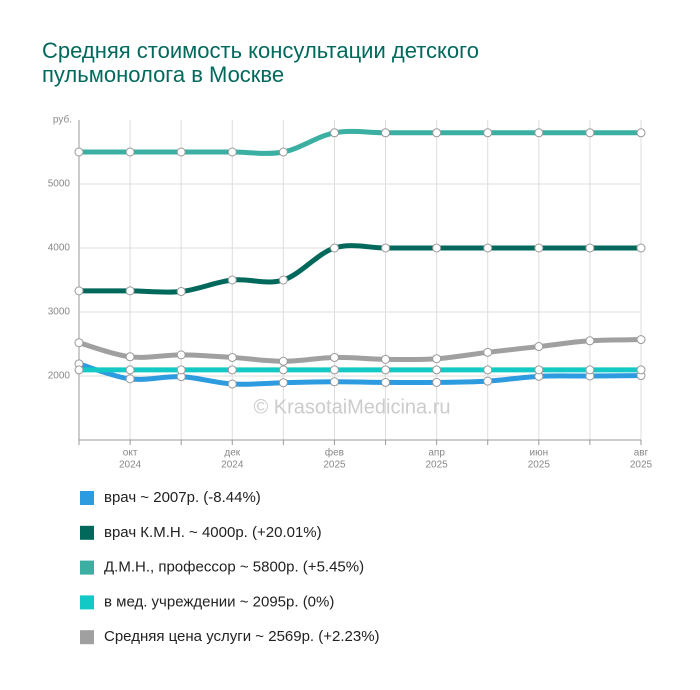 The width and height of the screenshot is (700, 690). I want to click on watermark: © KrasotaiMedicina.ru, so click(351, 407).